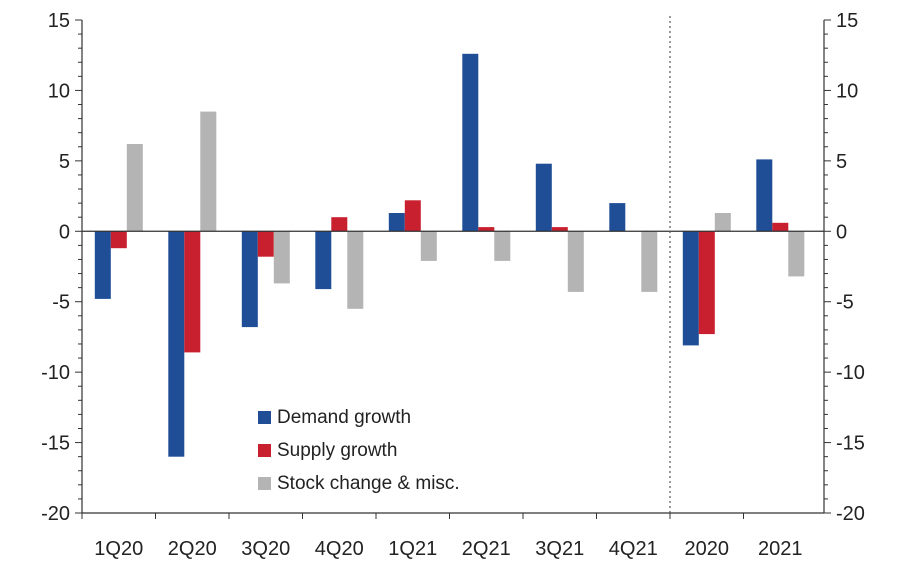  Describe the element at coordinates (559, 229) in the screenshot. I see `bar-supply-growth-3q21` at that location.